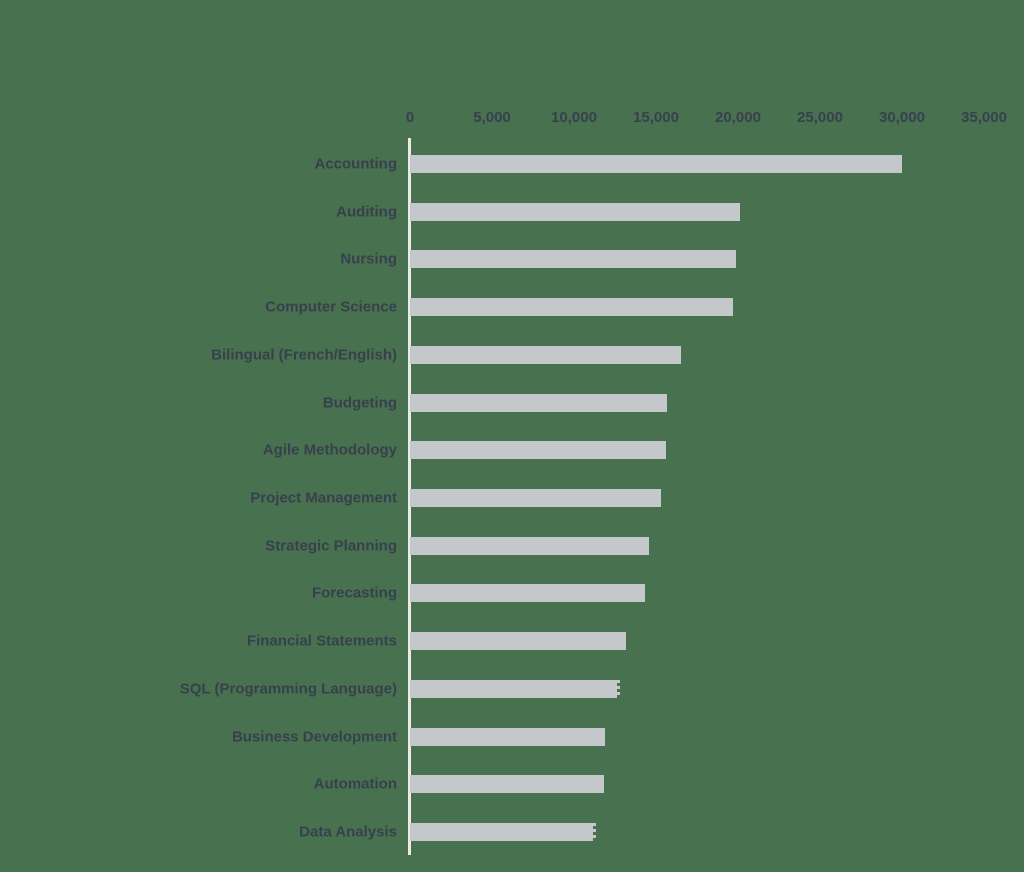 The width and height of the screenshot is (1024, 872). What do you see at coordinates (355, 784) in the screenshot?
I see `category-label: Automation` at bounding box center [355, 784].